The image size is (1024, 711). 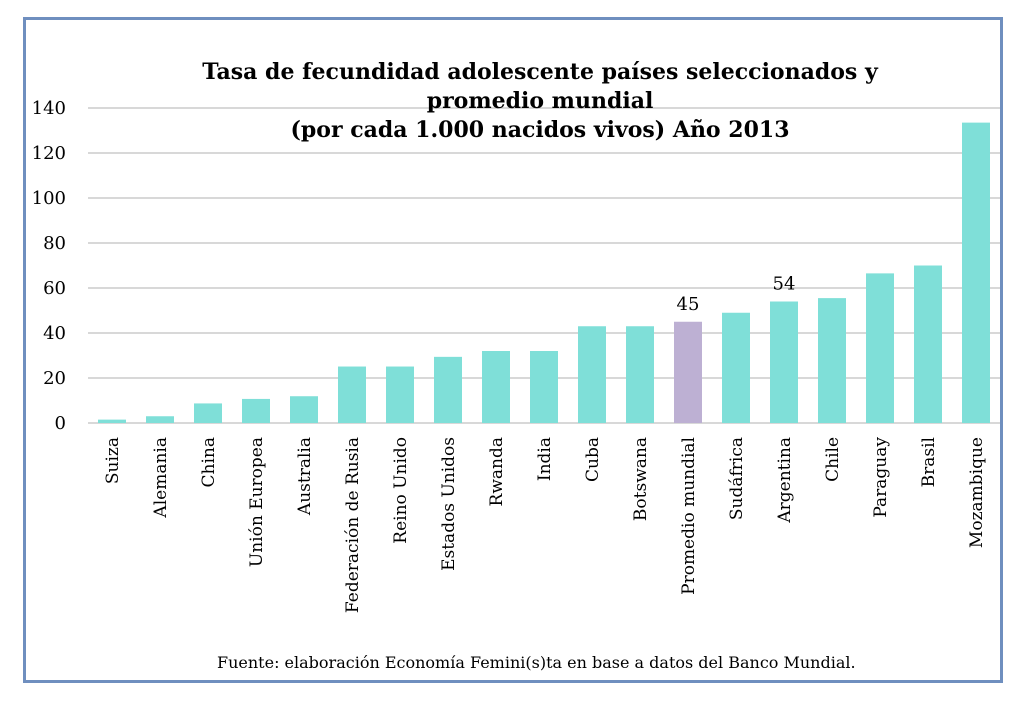 What do you see at coordinates (689, 516) in the screenshot?
I see `x-tick-label: Promedio mundial` at bounding box center [689, 516].